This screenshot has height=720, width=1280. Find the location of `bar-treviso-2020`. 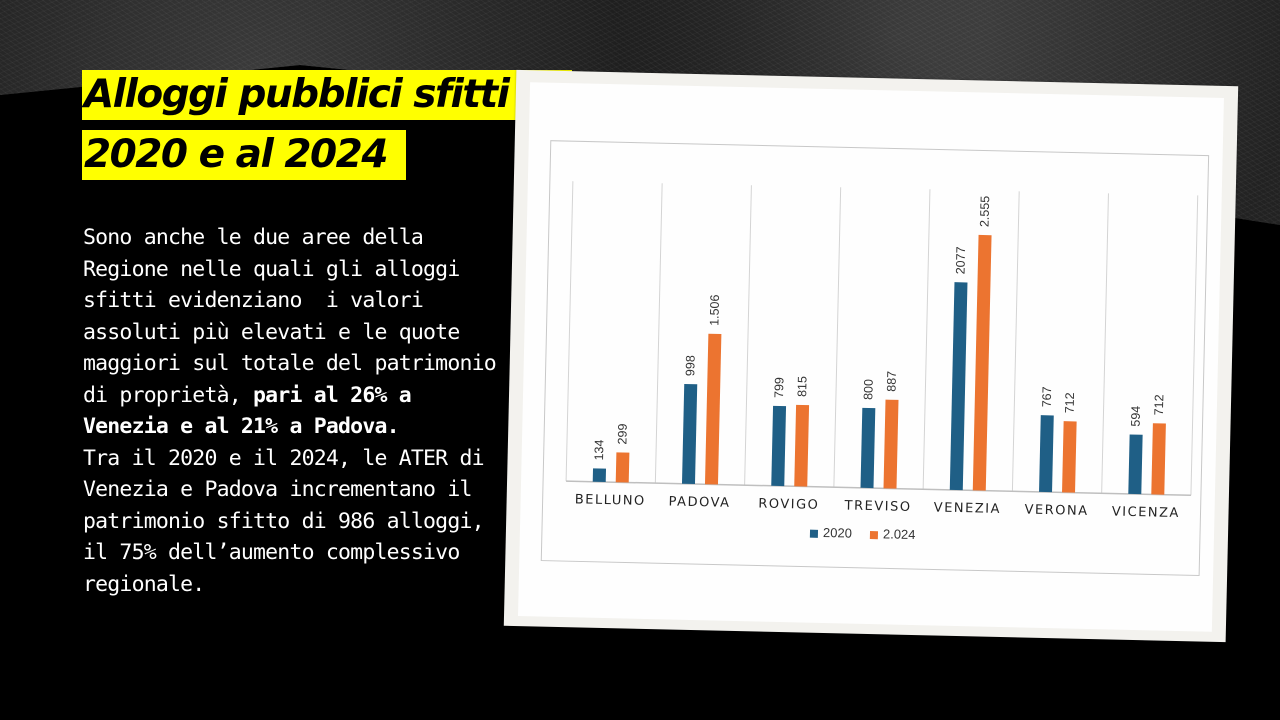

bar-treviso-2020 is located at coordinates (868, 448).